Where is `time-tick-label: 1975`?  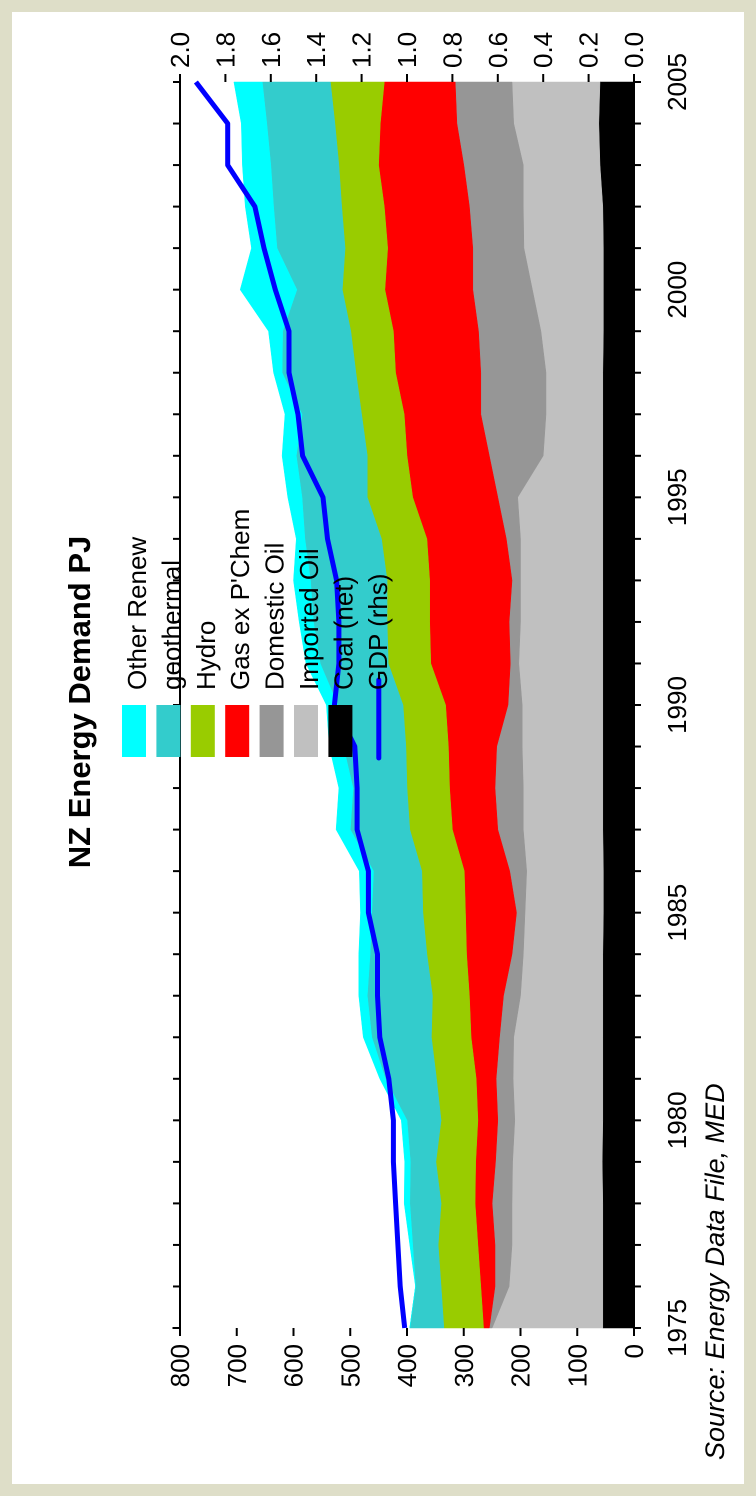
time-tick-label: 1975 is located at coordinates (677, 1328).